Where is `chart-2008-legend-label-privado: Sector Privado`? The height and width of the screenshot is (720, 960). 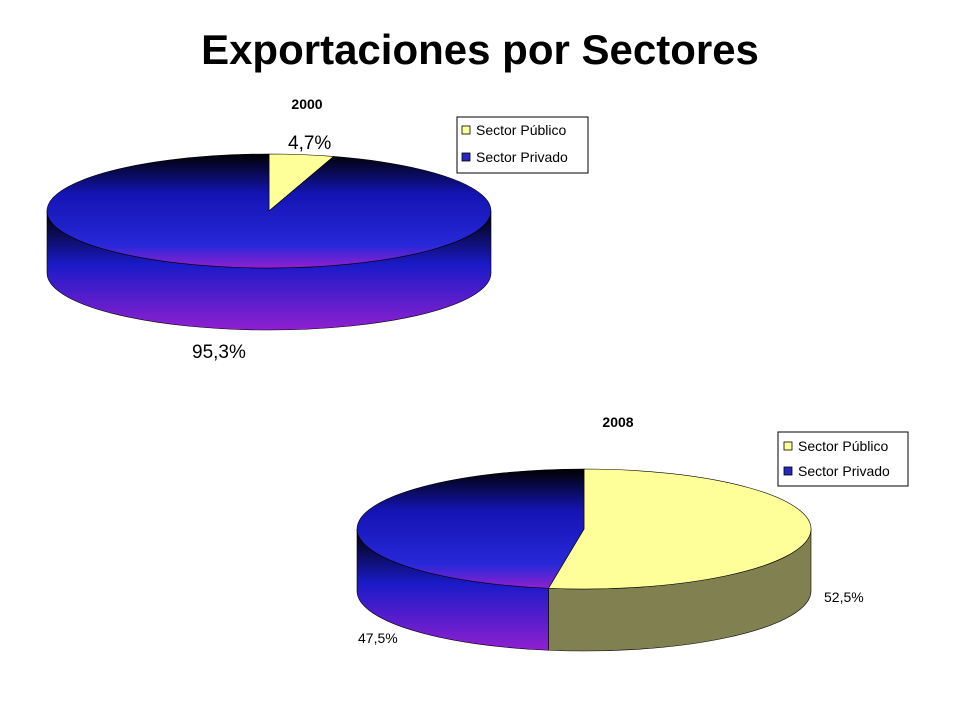 chart-2008-legend-label-privado: Sector Privado is located at coordinates (844, 471).